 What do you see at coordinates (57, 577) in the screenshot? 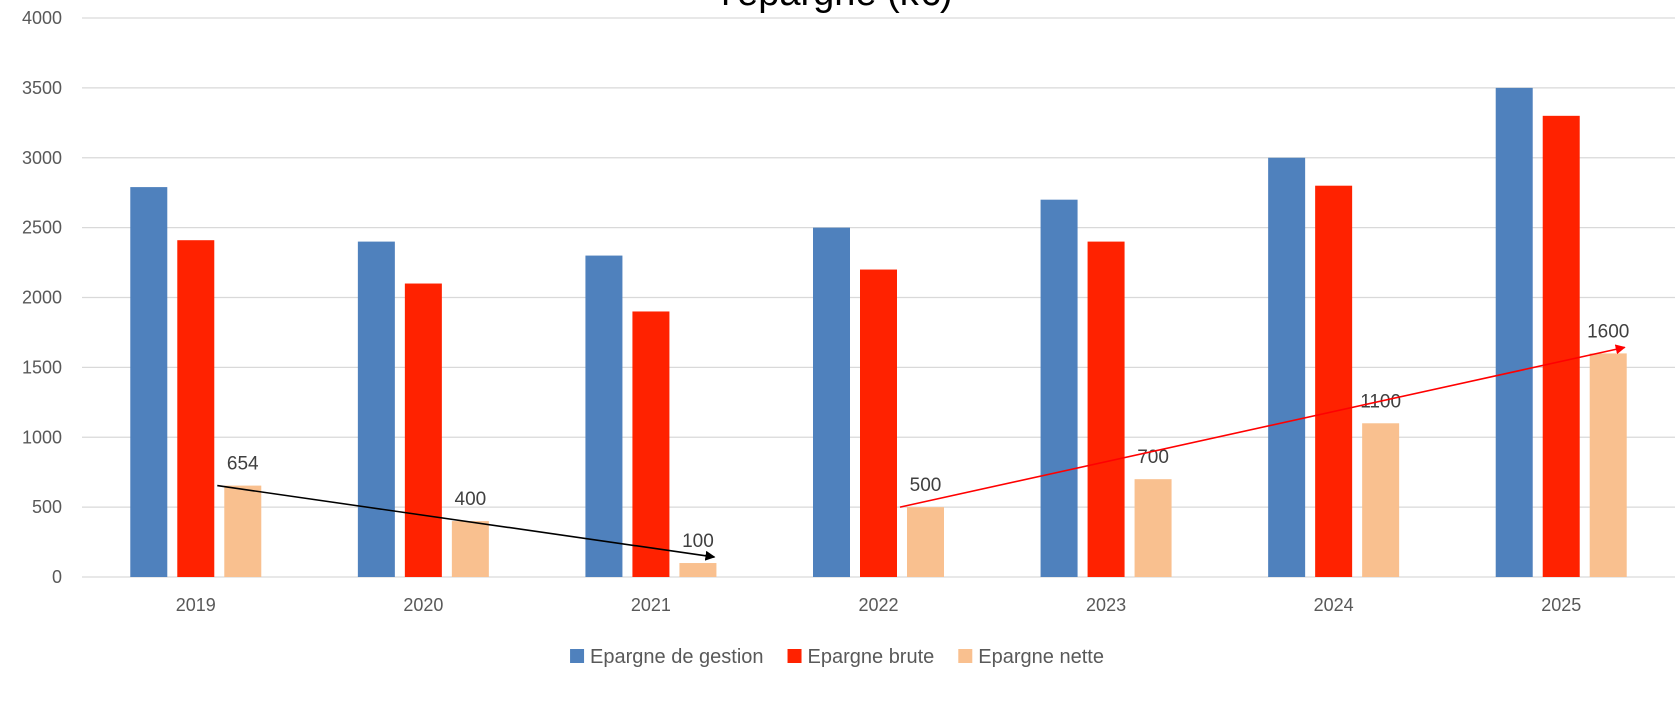
I see `y-tick-label: 0` at bounding box center [57, 577].